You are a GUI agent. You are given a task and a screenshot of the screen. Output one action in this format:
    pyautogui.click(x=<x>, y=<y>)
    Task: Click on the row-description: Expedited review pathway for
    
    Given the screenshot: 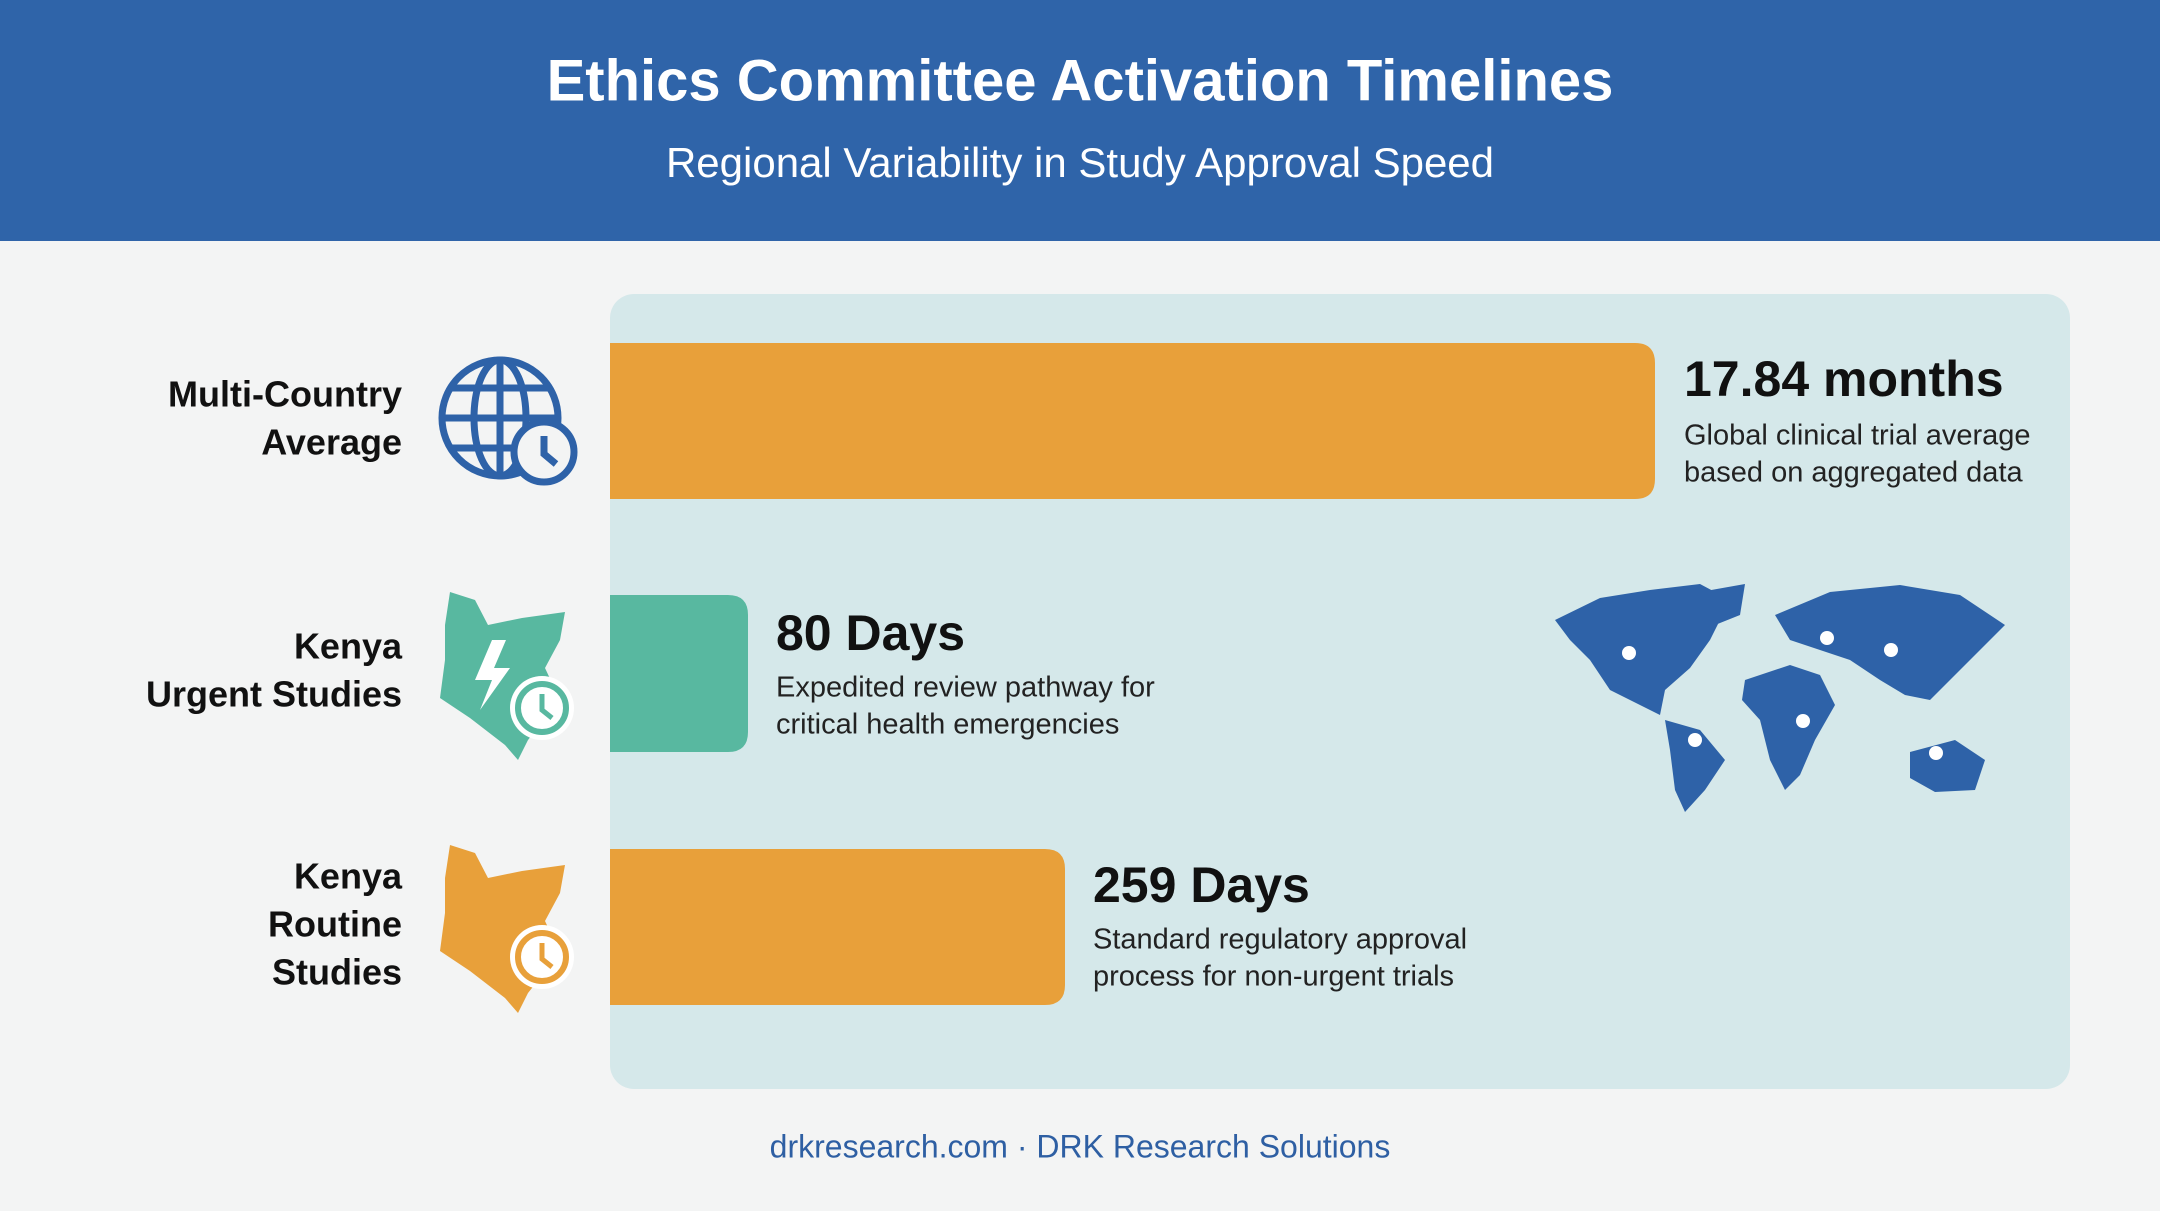 What is the action you would take?
    pyautogui.click(x=965, y=688)
    